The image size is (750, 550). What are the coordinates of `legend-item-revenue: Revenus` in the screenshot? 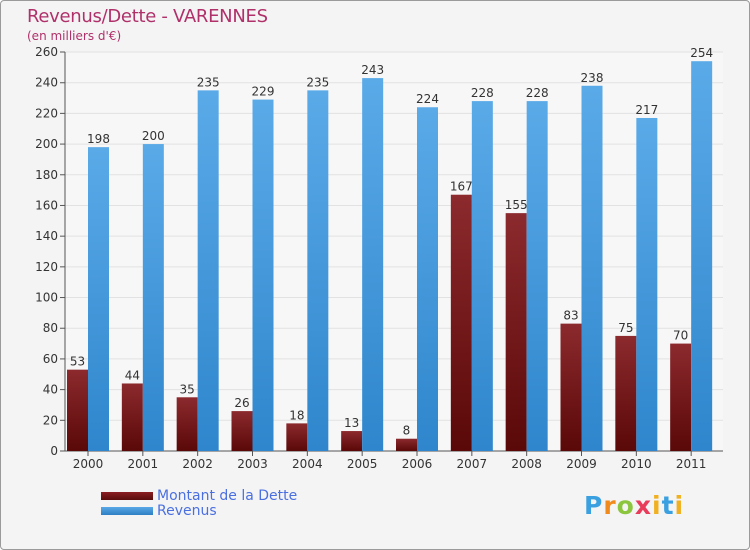 It's located at (199, 510).